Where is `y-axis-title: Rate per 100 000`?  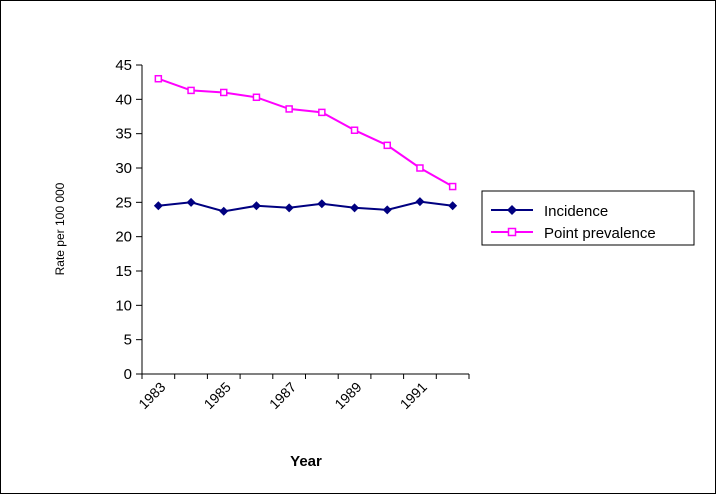
y-axis-title: Rate per 100 000 is located at coordinates (60, 228).